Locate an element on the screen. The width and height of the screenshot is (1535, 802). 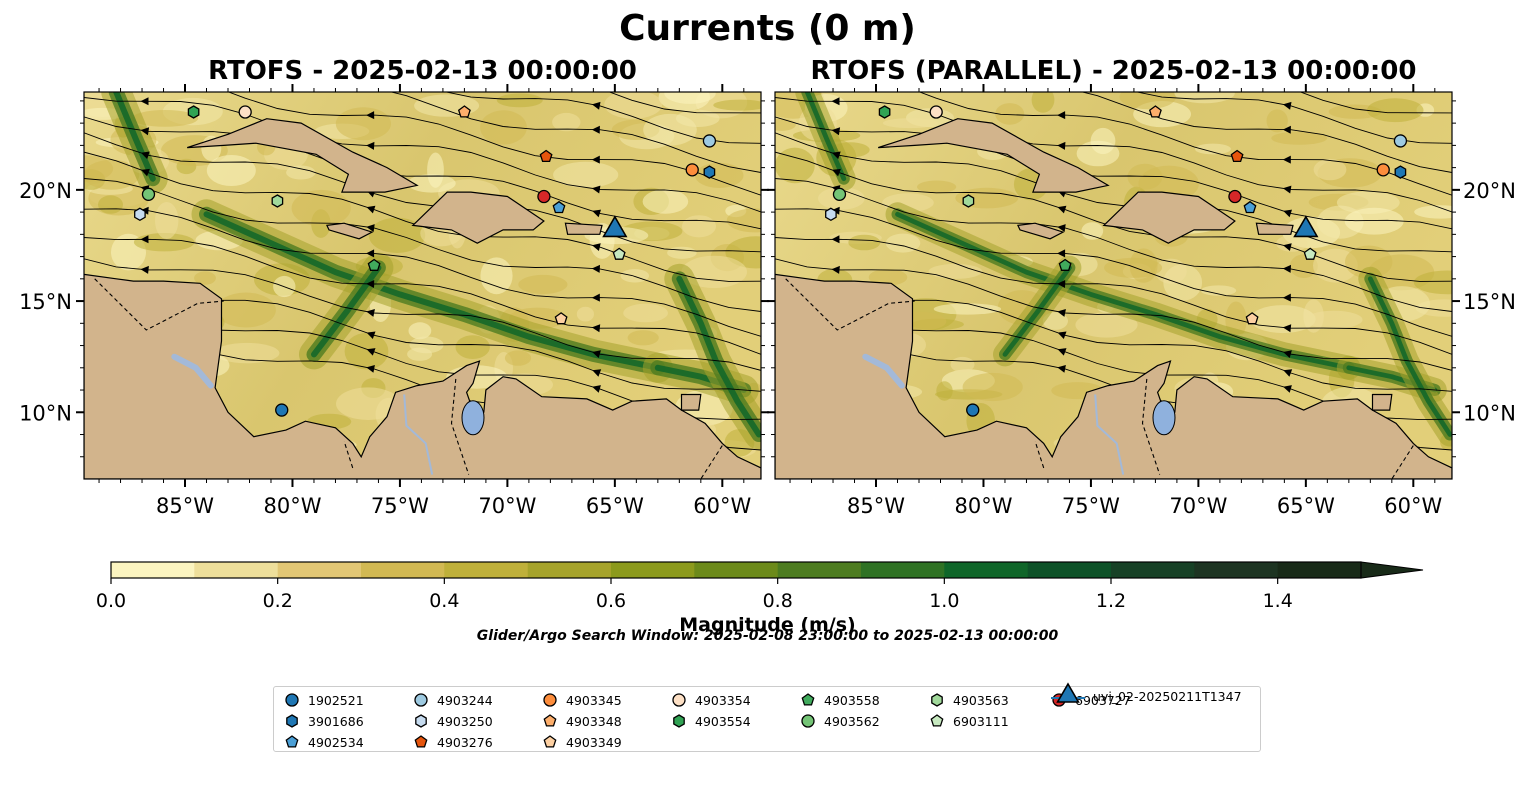
y-tick-label: 15°N is located at coordinates (45, 302).